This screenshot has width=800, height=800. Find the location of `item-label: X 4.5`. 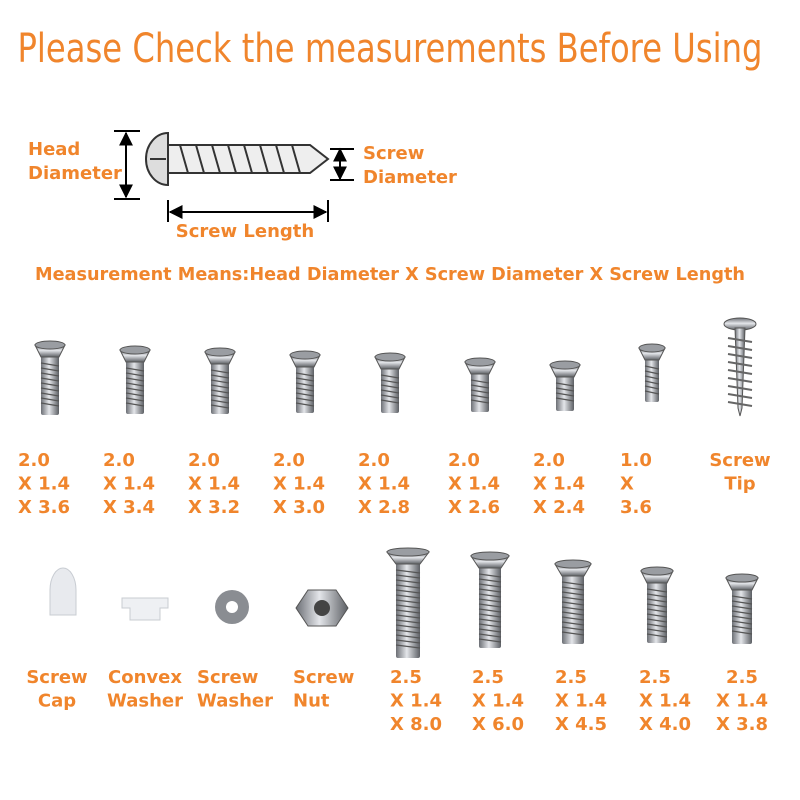

item-label: X 4.5 is located at coordinates (581, 724).